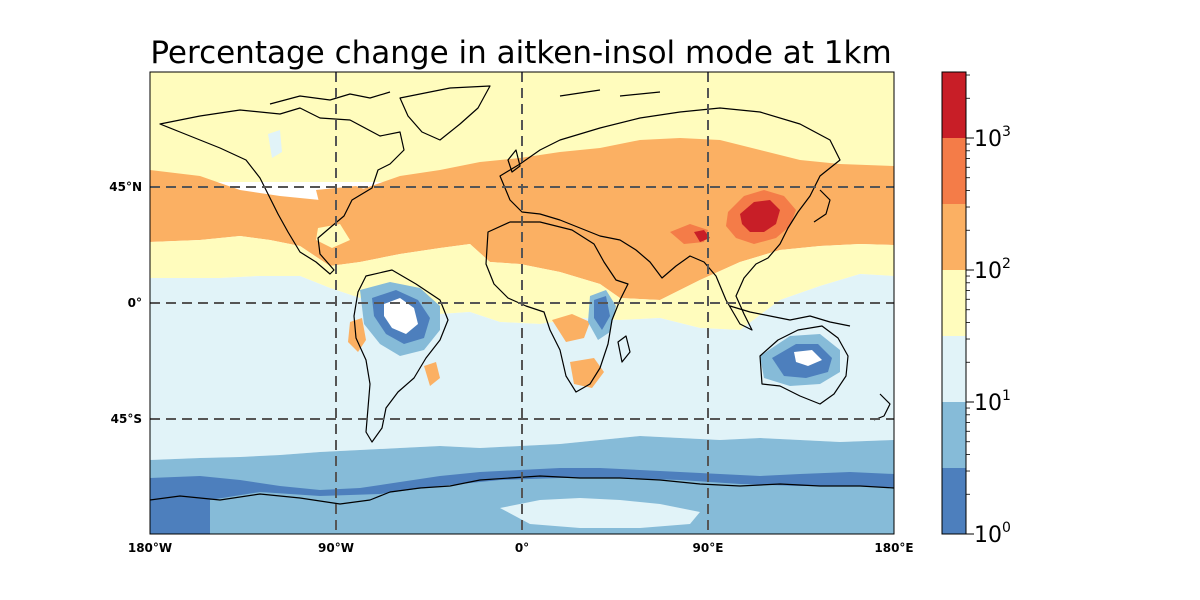 The image size is (1200, 600). I want to click on colorbar-frame, so click(954, 303).